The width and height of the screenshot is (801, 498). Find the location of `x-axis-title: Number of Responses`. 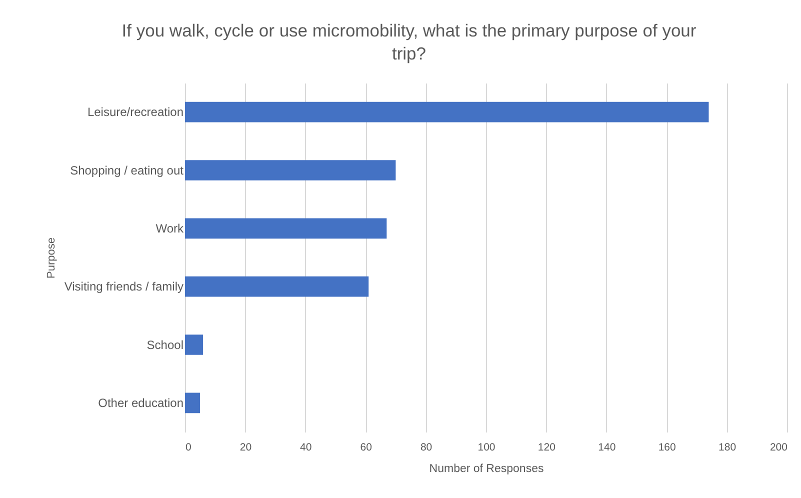

x-axis-title: Number of Responses is located at coordinates (486, 469).